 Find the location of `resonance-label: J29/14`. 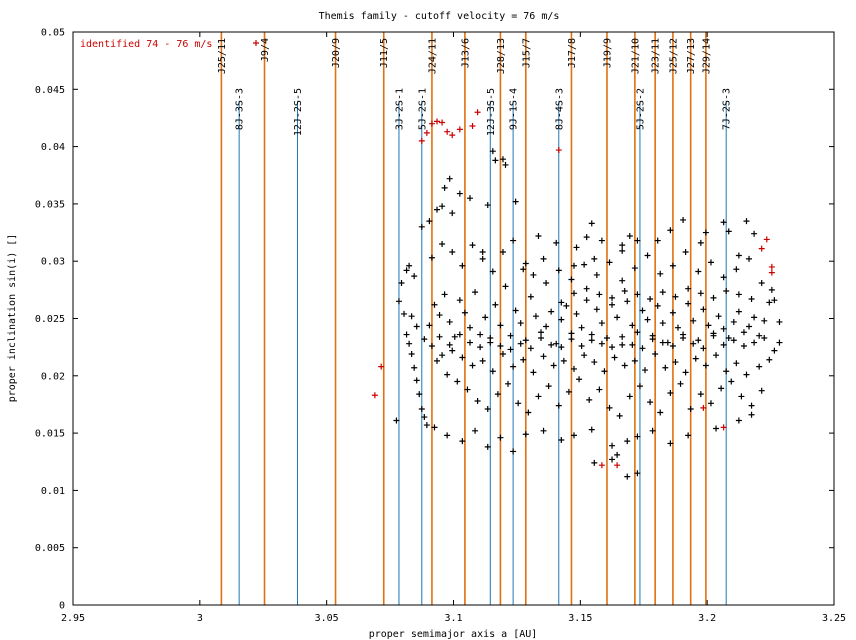

resonance-label: J29/14 is located at coordinates (706, 56).